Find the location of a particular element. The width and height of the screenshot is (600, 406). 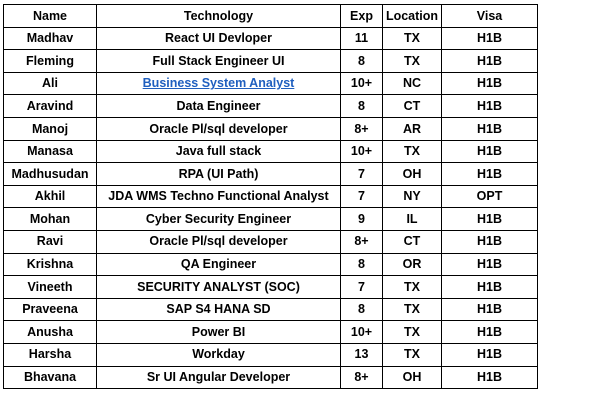

cell-name: Madhusudan is located at coordinates (50, 174).